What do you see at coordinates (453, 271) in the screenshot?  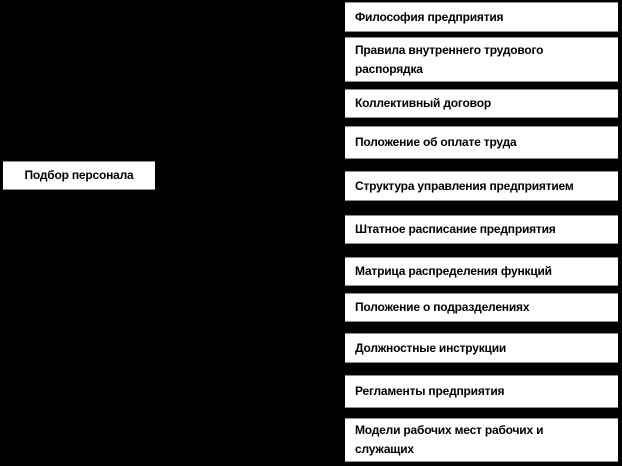 I see `node-document-label: Матрица распределения функций` at bounding box center [453, 271].